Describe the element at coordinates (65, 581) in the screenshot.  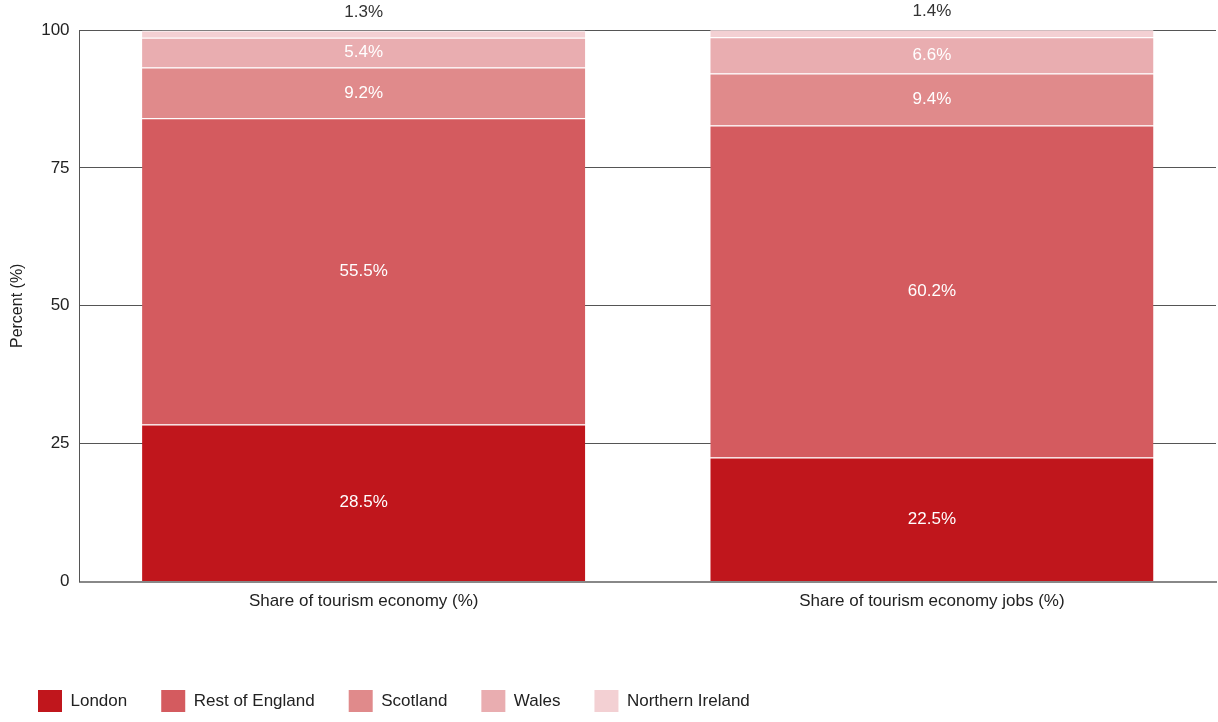
I see `y-tick-label: 0` at that location.